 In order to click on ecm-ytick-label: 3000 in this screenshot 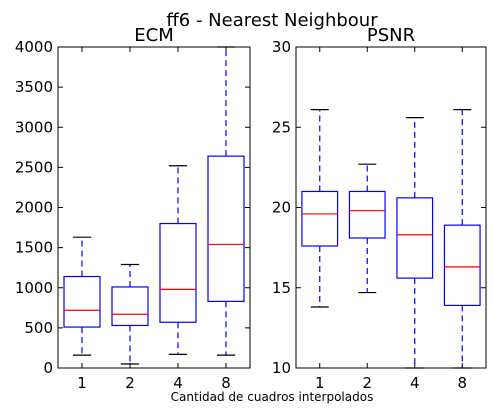, I will do `click(34, 127)`.